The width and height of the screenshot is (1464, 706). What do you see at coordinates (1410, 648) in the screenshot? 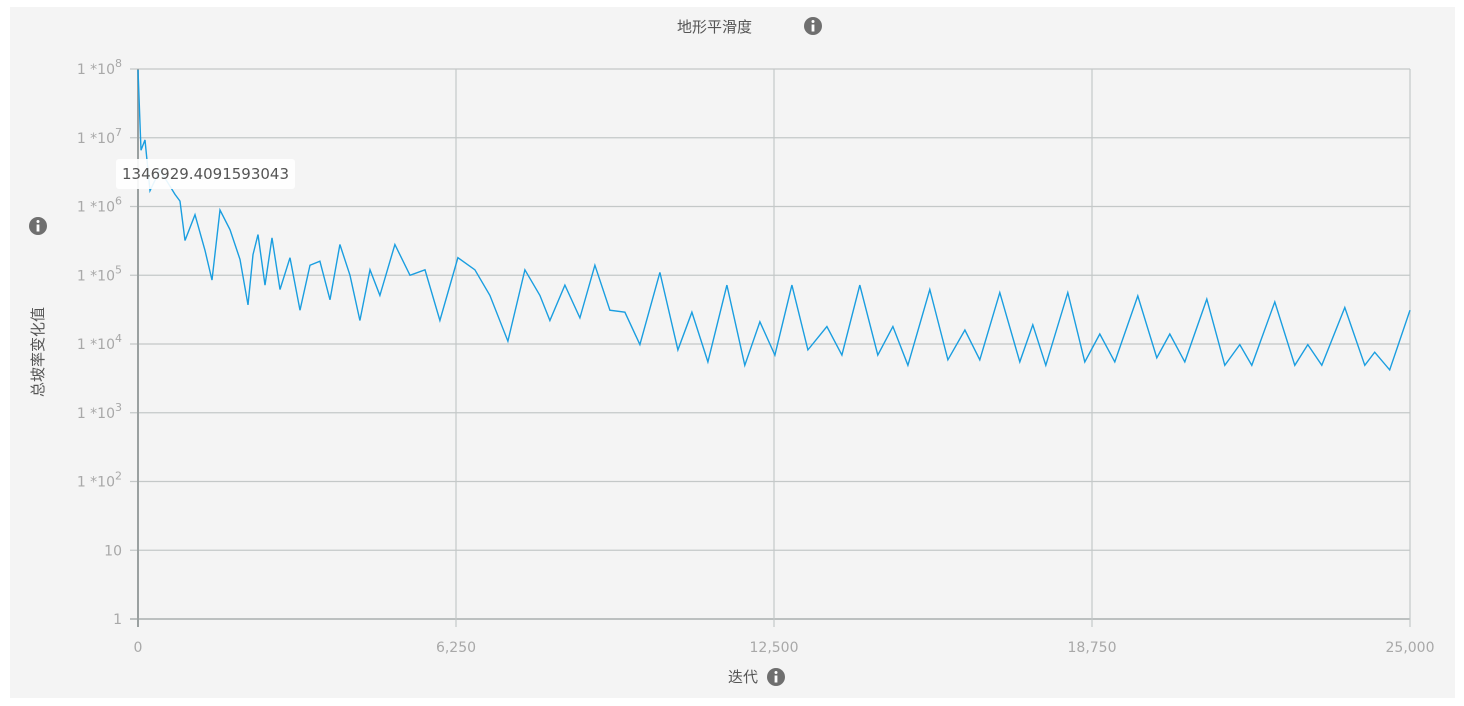
I see `x-tick-label: 25,000` at bounding box center [1410, 648].